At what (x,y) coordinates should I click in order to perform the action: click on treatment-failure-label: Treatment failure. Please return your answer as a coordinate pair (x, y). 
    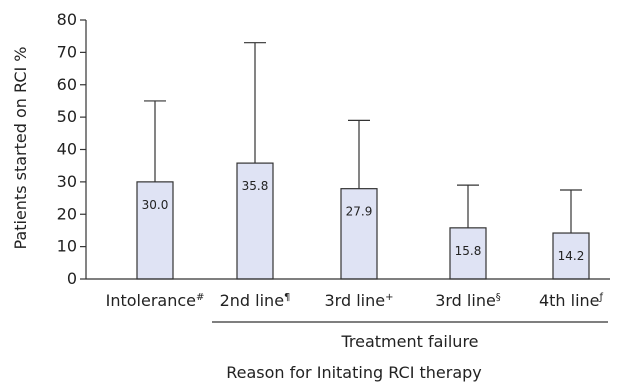
    Looking at the image, I should click on (409, 341).